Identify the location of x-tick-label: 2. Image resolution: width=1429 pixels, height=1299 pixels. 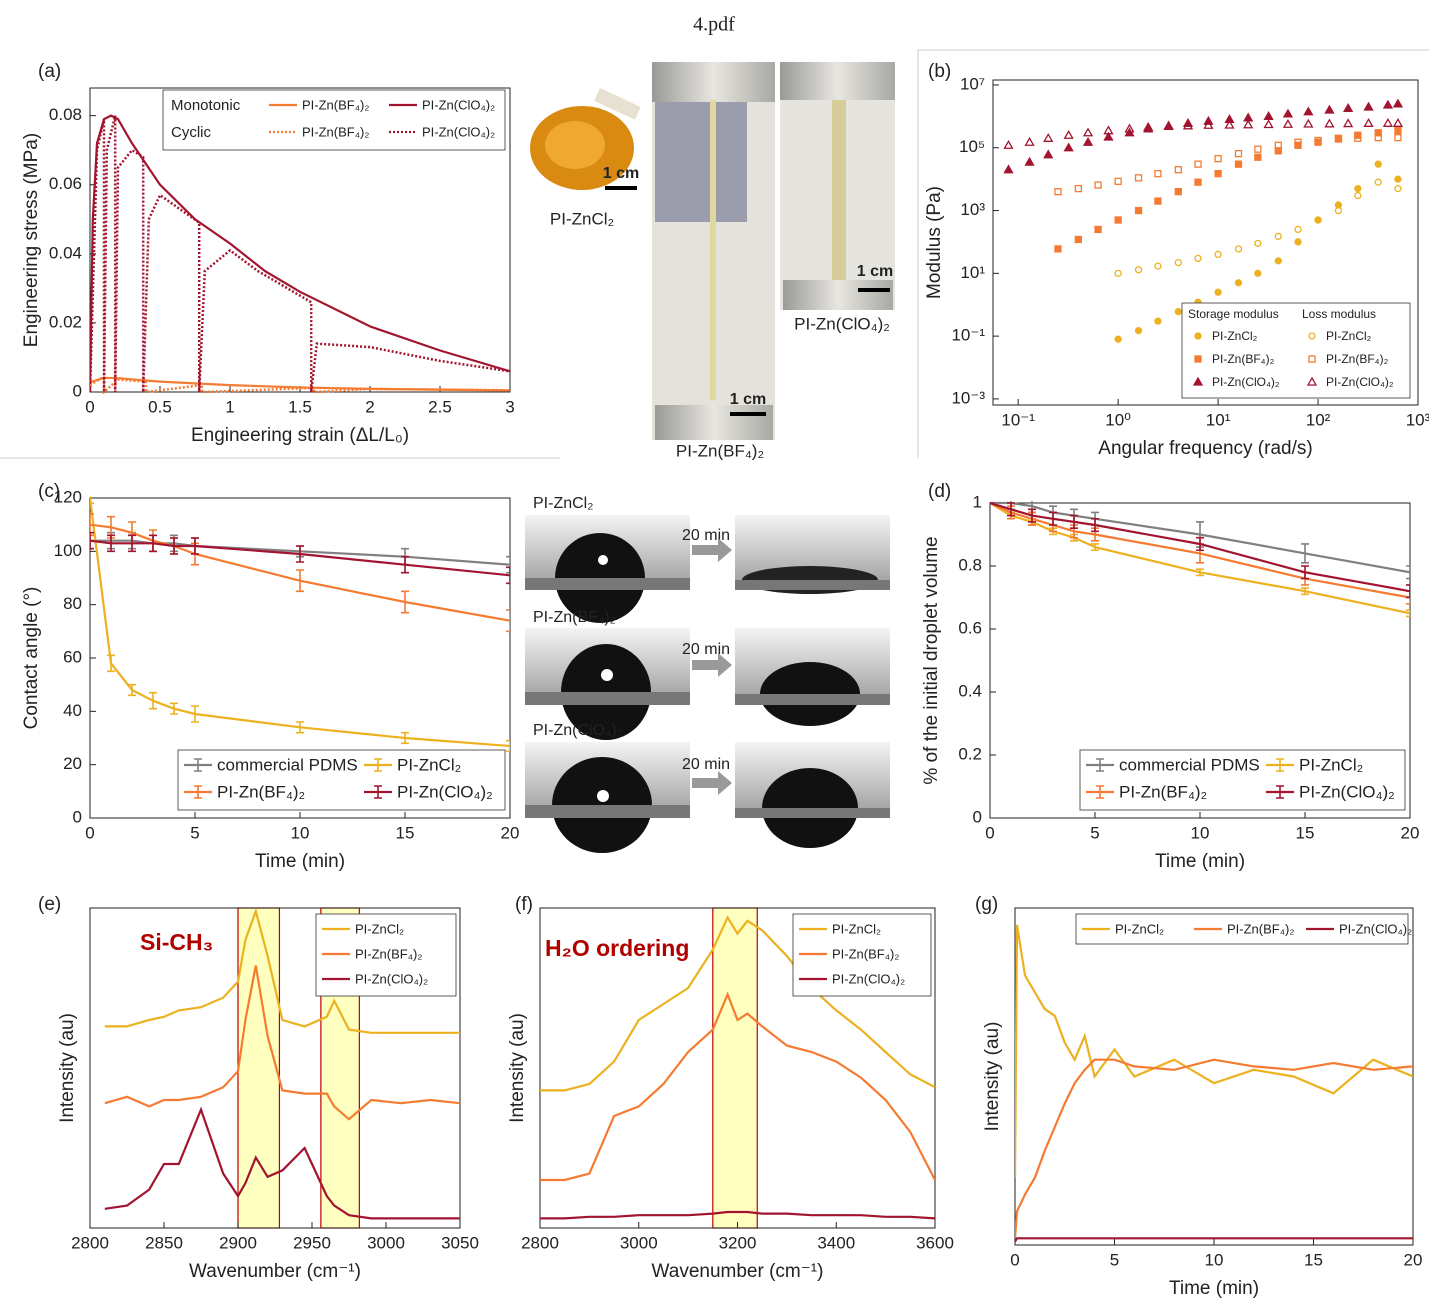
(369, 406).